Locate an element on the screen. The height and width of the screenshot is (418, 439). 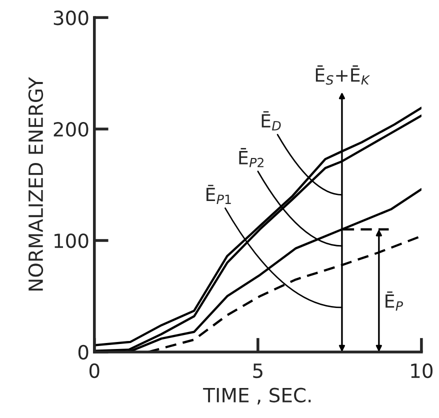
y-tick-label: 0 is located at coordinates (83, 352).